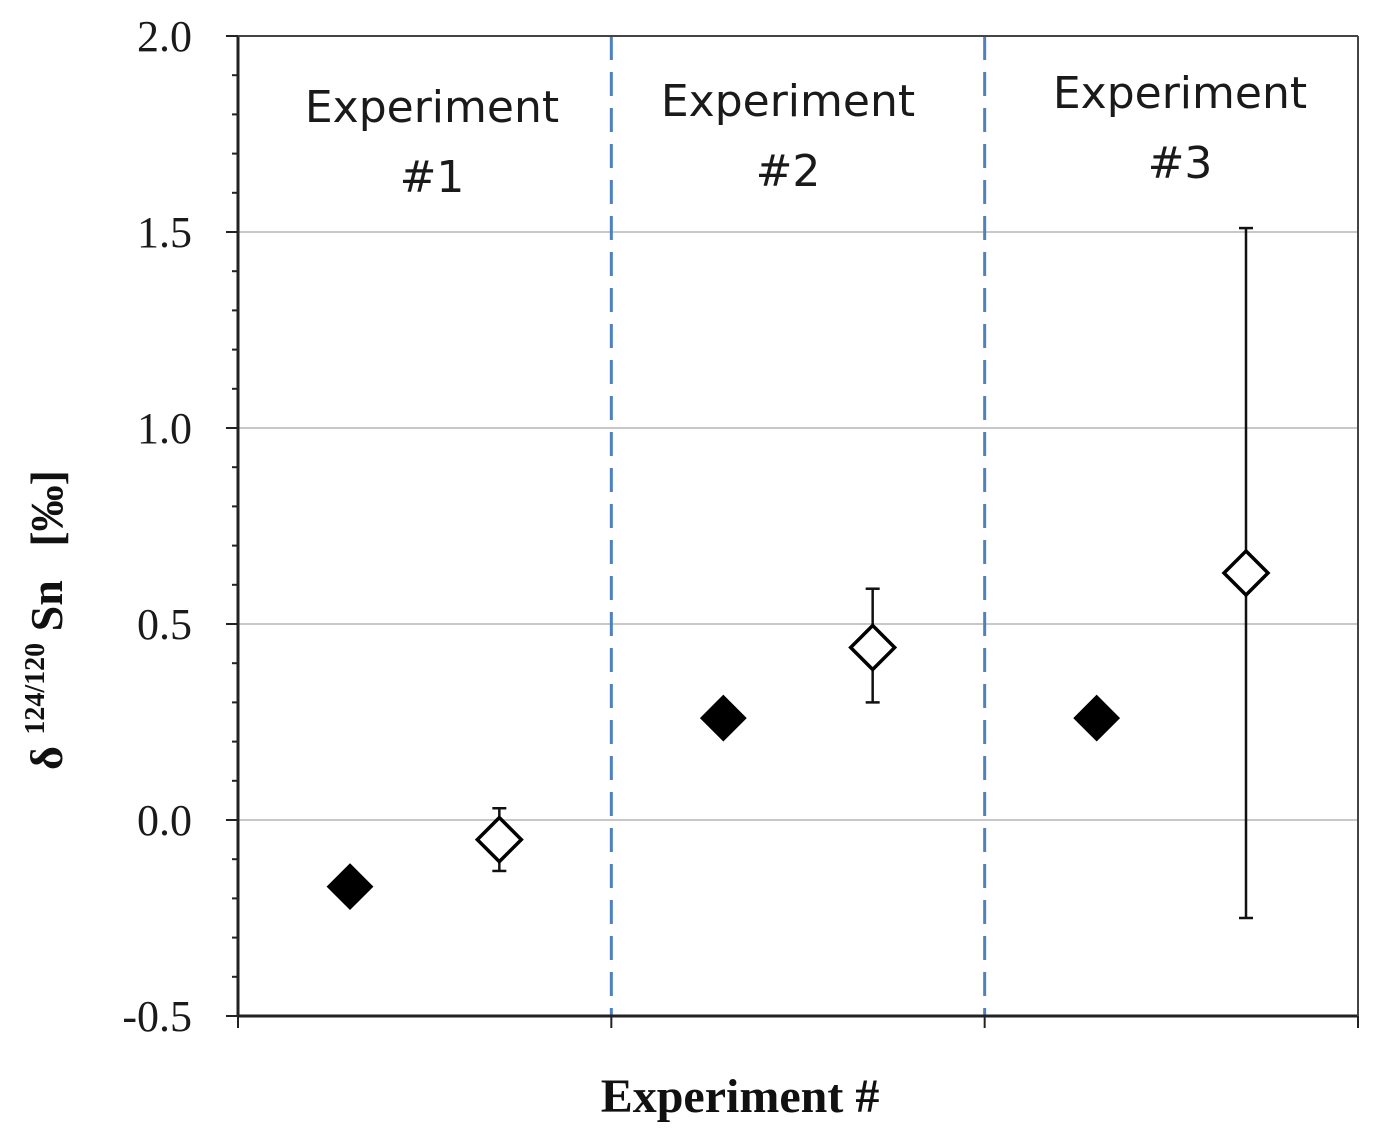  Describe the element at coordinates (157, 526) in the screenshot. I see `y-tick-labels: -0.5 0.0 0.5 1.0 1.5 2.0` at that location.